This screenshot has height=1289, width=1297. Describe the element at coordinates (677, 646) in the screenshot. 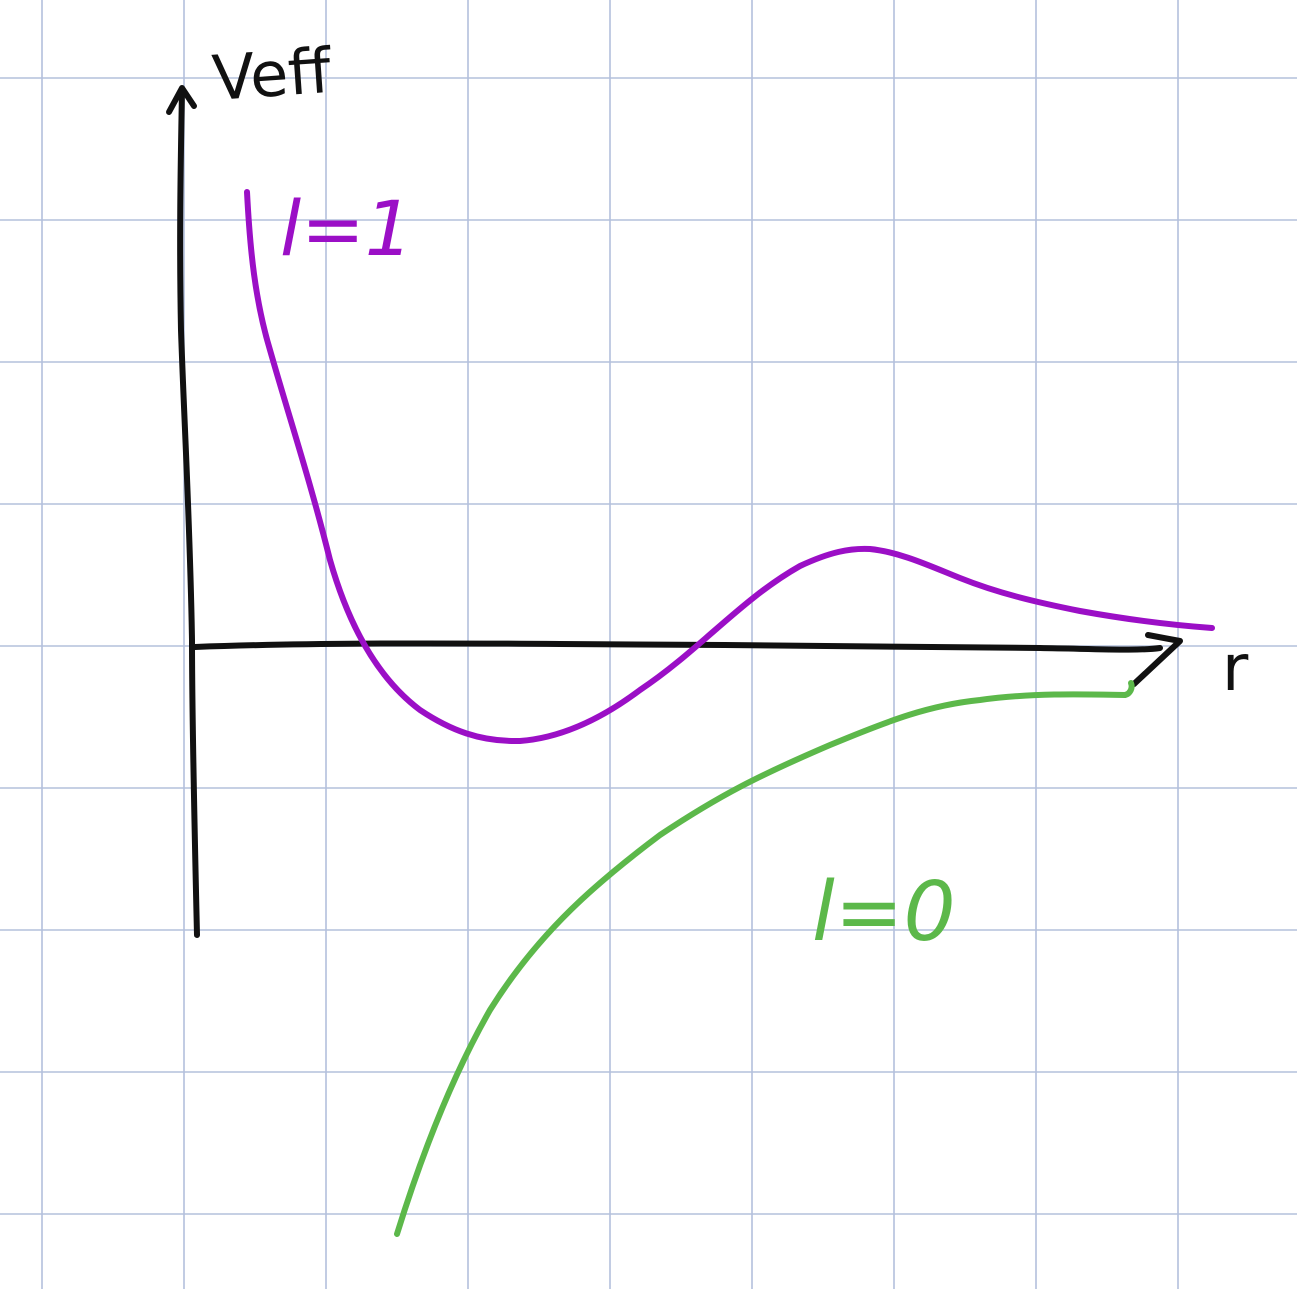

I see `x-axis` at that location.